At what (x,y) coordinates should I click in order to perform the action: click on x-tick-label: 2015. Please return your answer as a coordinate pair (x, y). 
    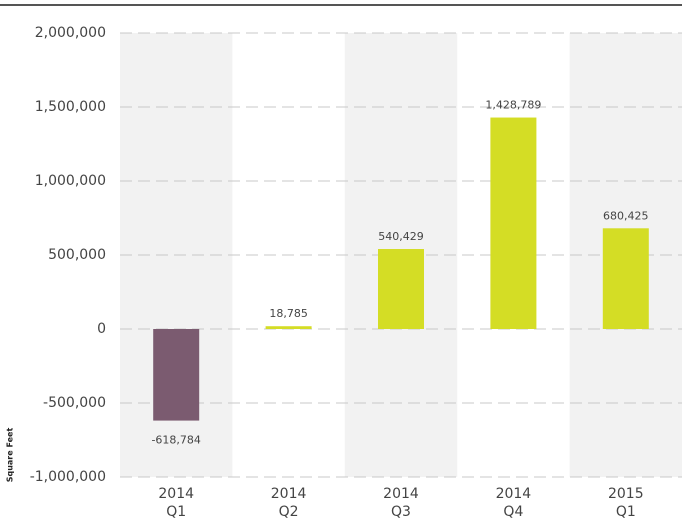
    Looking at the image, I should click on (626, 494).